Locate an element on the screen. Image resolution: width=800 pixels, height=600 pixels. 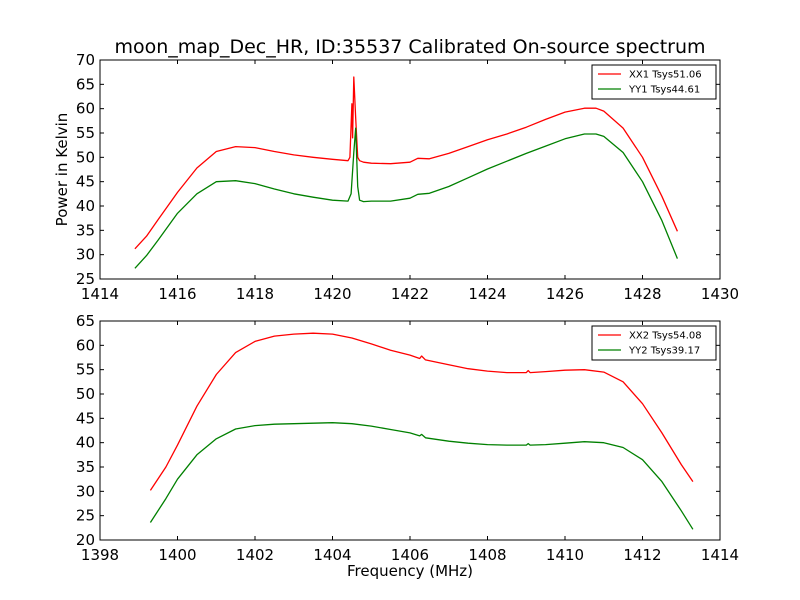
x-tick-label: 1428 is located at coordinates (642, 294).